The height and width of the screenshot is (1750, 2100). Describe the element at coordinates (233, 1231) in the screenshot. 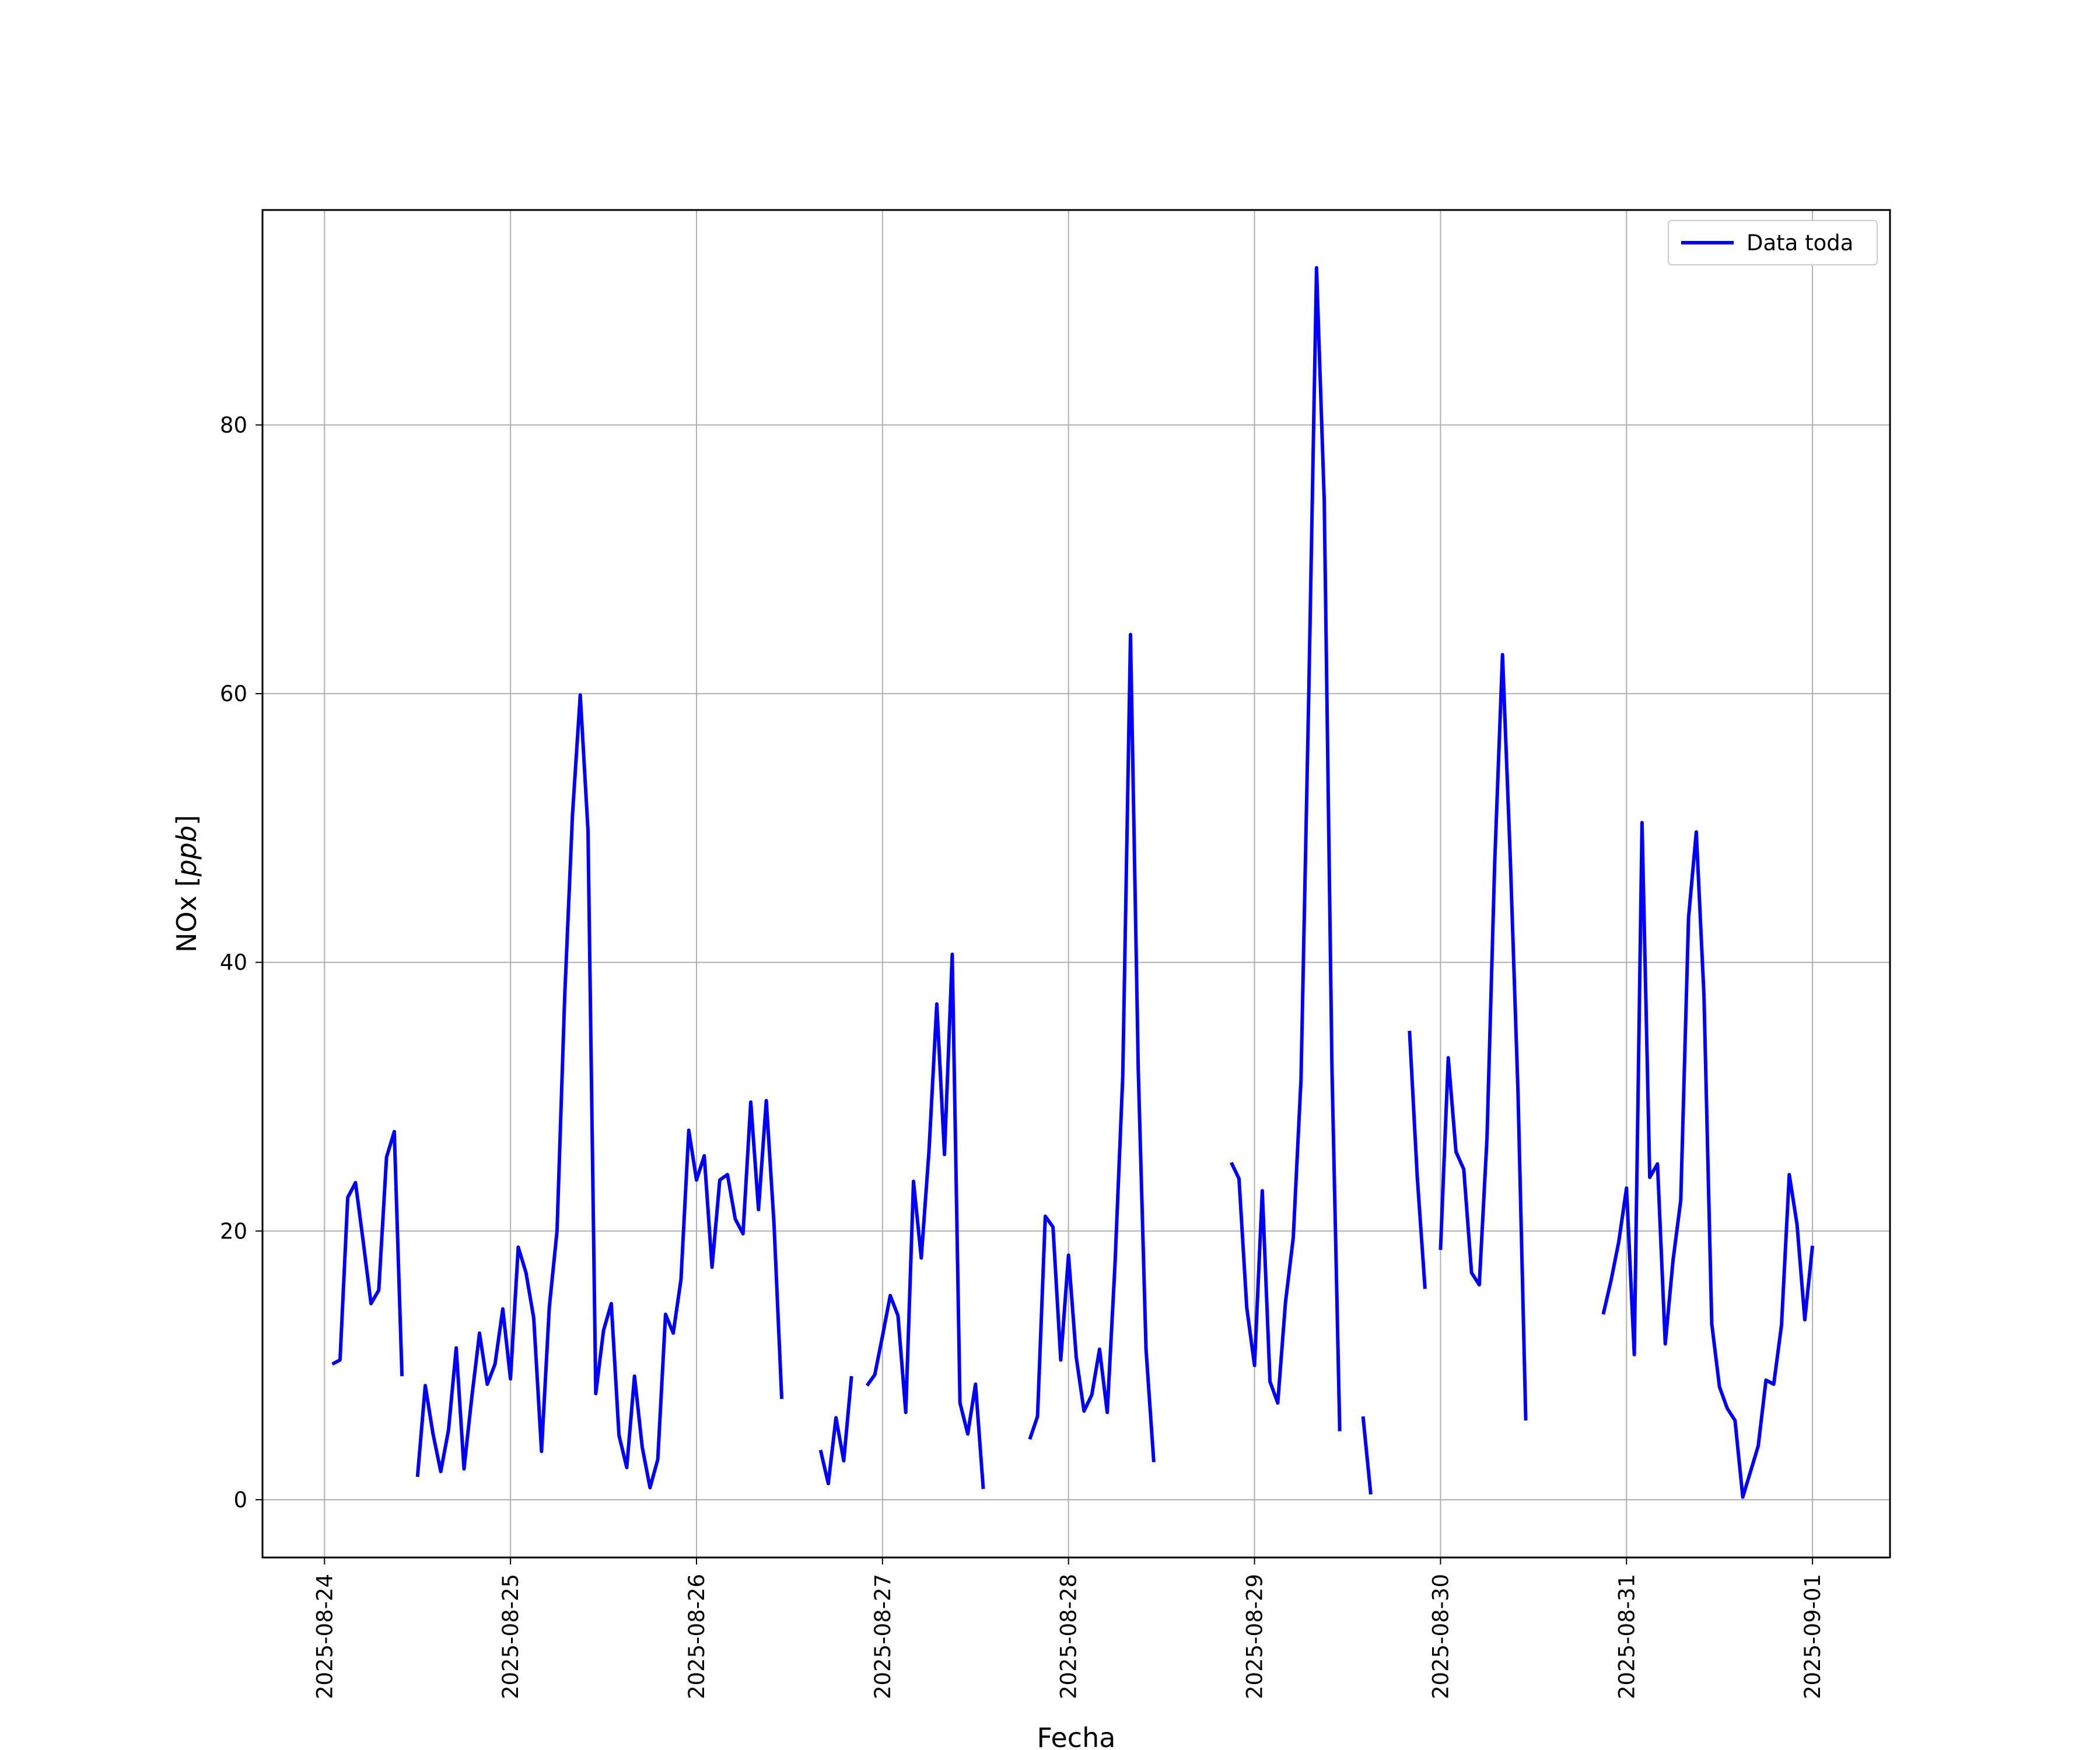

I see `y-tick-label: 20` at that location.